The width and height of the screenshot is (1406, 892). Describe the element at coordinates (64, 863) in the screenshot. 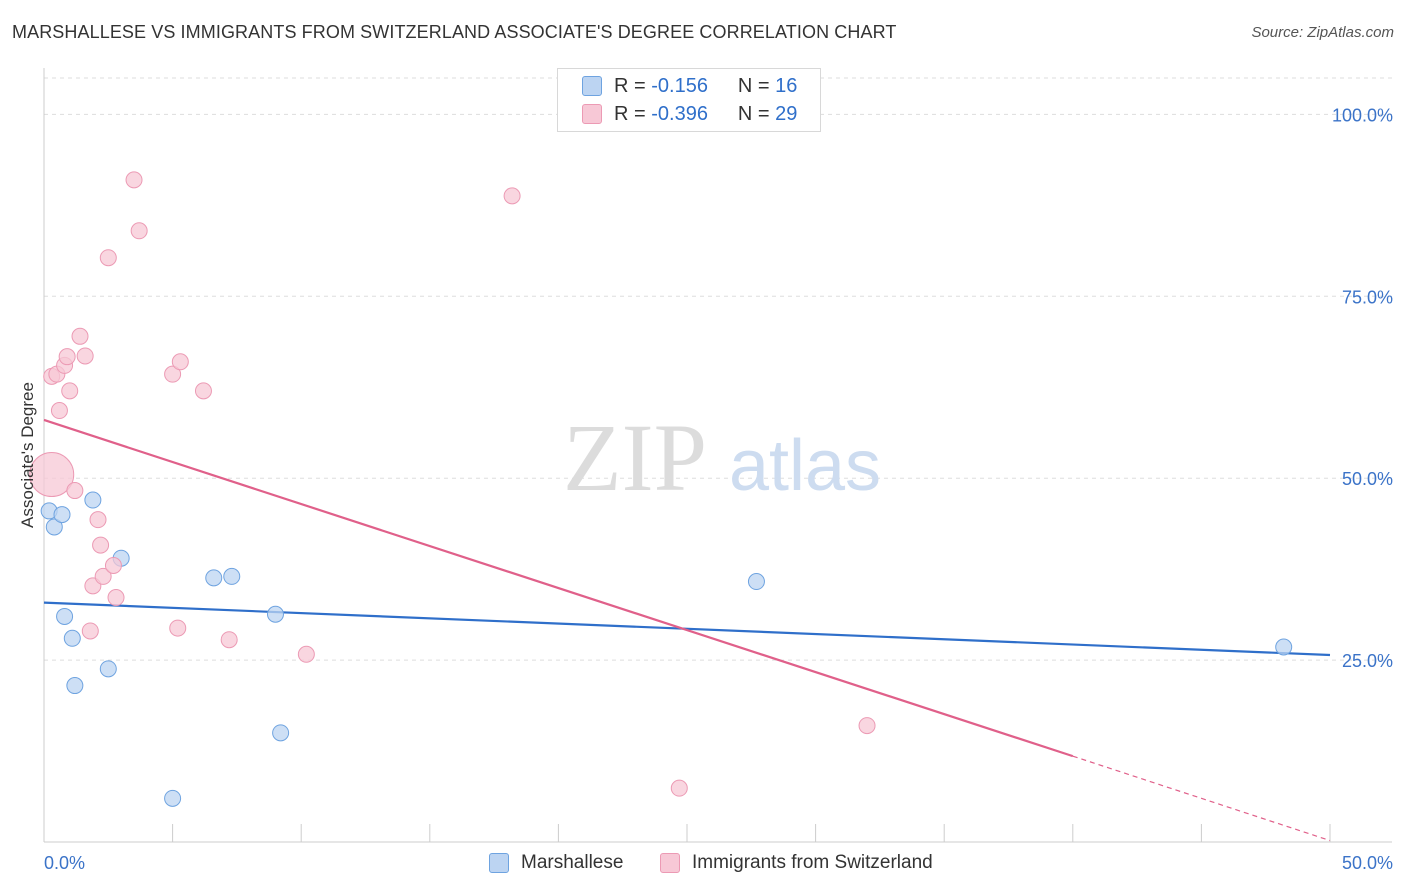

I see `x-tick-label: 0.0%` at that location.